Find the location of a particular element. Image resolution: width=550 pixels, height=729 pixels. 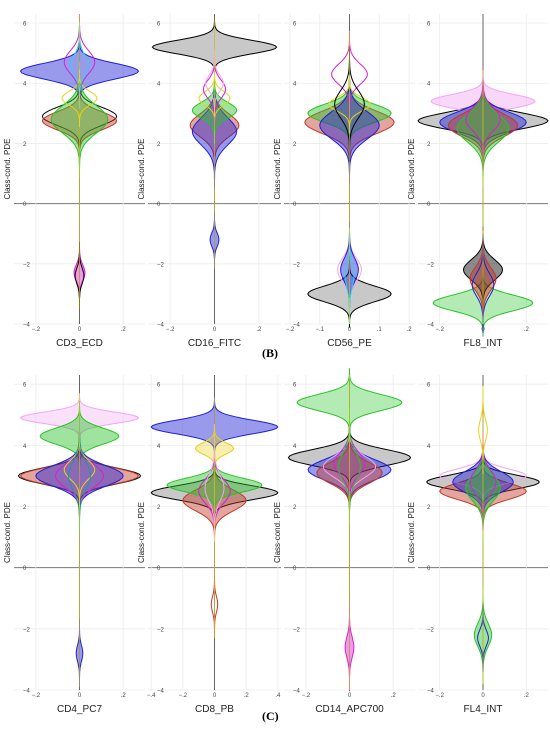

x-tick-label: .1 is located at coordinates (380, 330).